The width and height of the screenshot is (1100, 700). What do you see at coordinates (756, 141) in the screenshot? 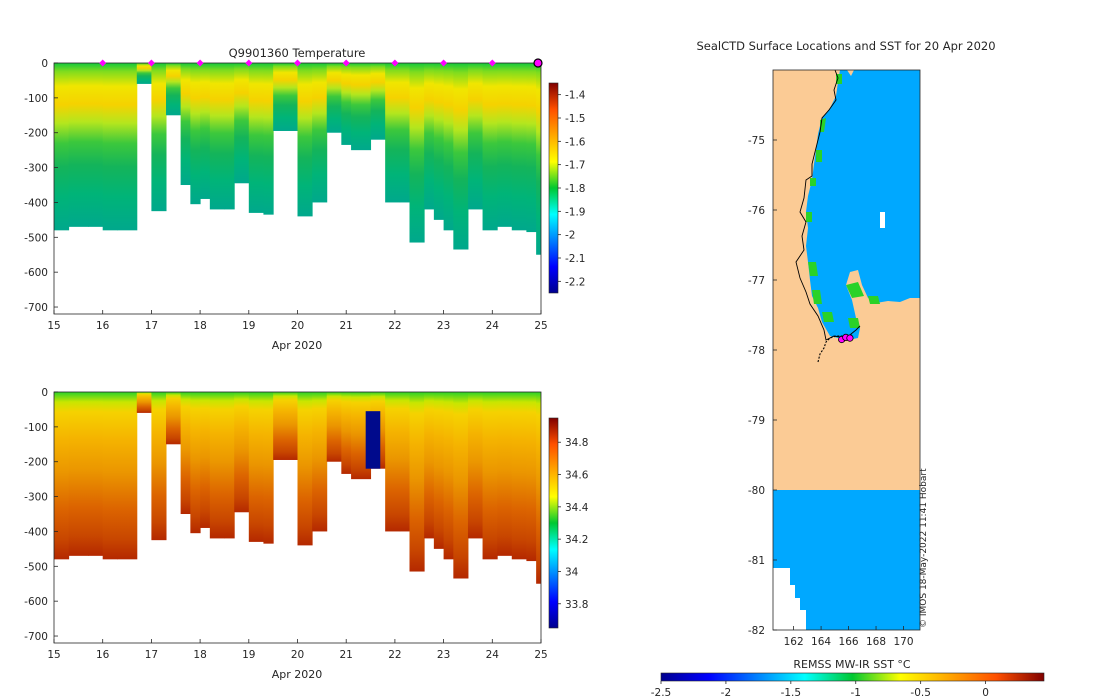
I see `map-y-tick-label: -75` at bounding box center [756, 141].